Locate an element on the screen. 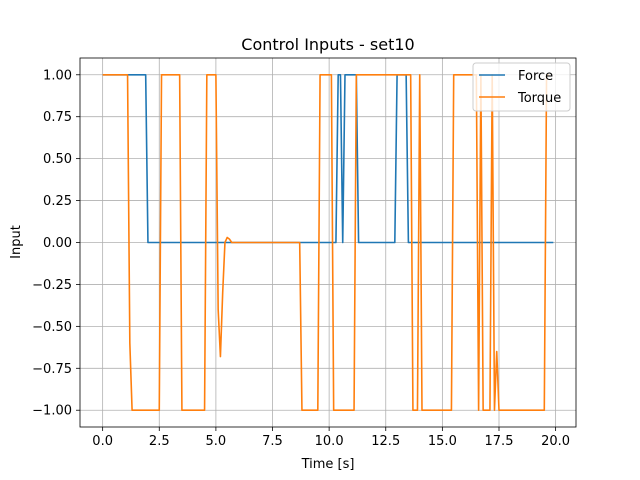 Image resolution: width=640 pixels, height=480 pixels. y-tick-label: 0.25 is located at coordinates (57, 201).